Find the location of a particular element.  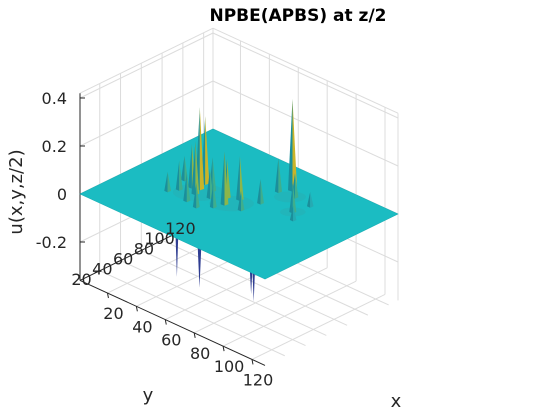

x-tick-label: 100 is located at coordinates (229, 366).